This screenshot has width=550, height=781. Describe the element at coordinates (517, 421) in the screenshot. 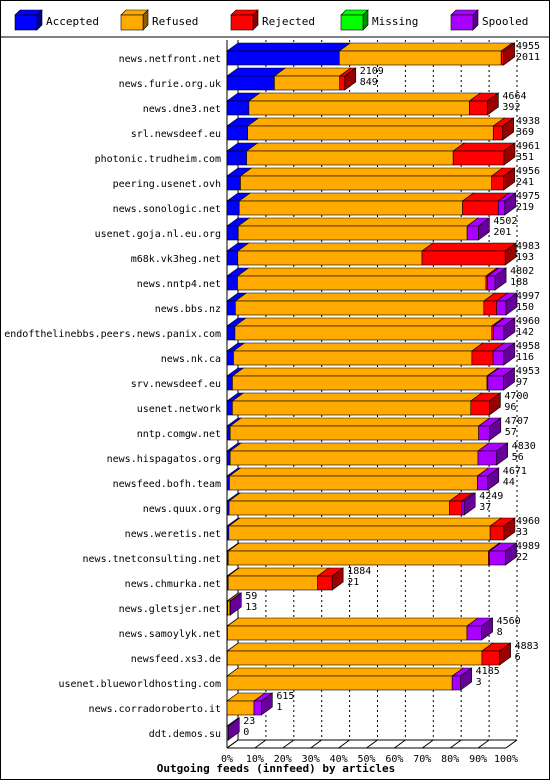

I see `offered-label: 4707` at that location.